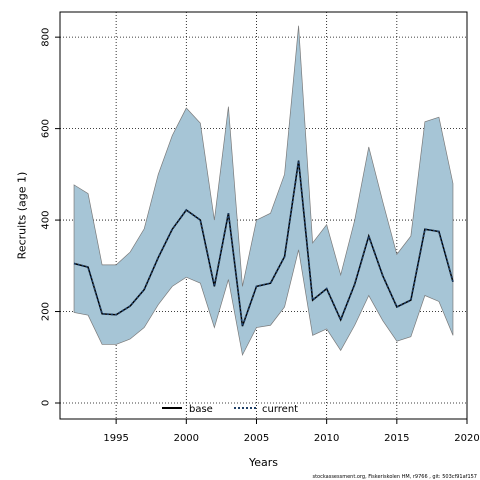 The height and width of the screenshot is (480, 480). What do you see at coordinates (46, 37) in the screenshot?
I see `y-tick-label: 800` at bounding box center [46, 37].